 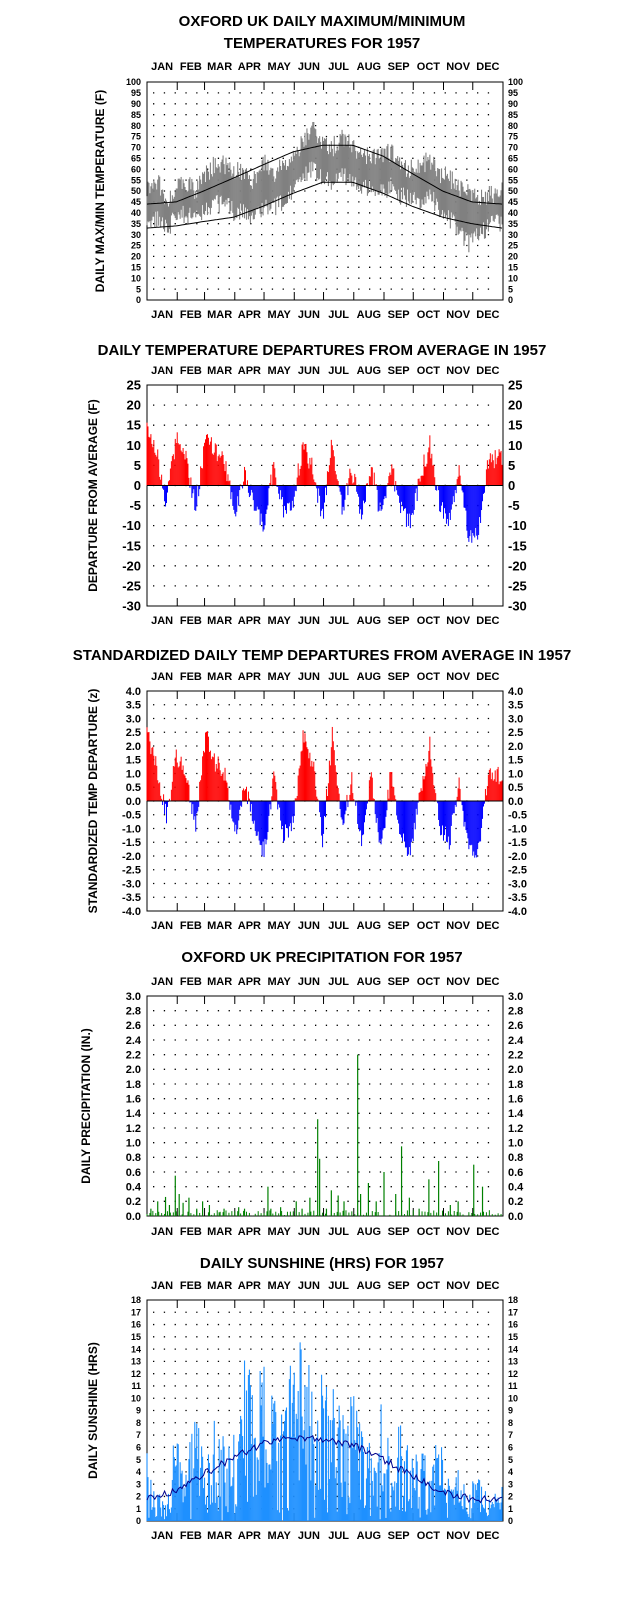 I want to click on y-tick-label-left: -30, so click(x=131, y=606).